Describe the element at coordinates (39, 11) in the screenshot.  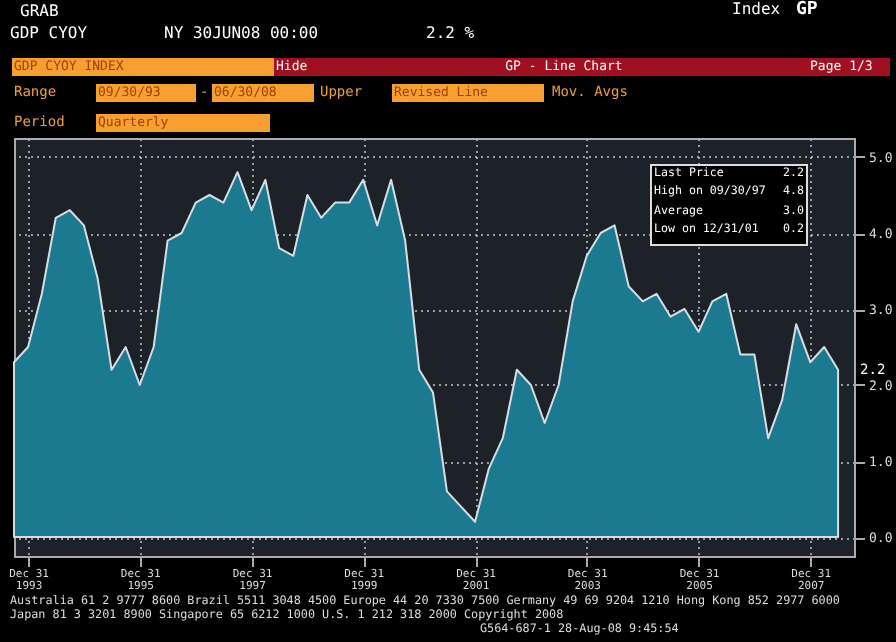
I see `text: GRAB` at that location.